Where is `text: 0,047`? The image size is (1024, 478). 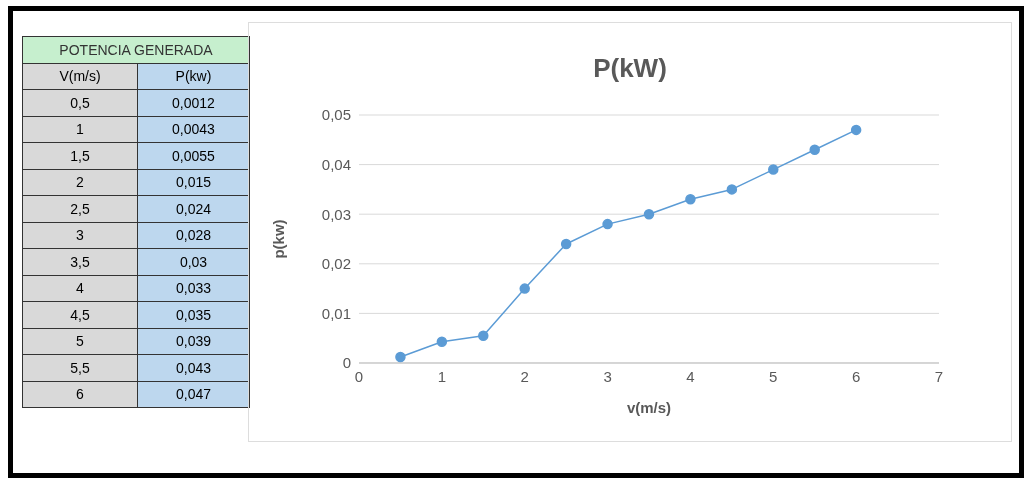 text: 0,047 is located at coordinates (193, 394).